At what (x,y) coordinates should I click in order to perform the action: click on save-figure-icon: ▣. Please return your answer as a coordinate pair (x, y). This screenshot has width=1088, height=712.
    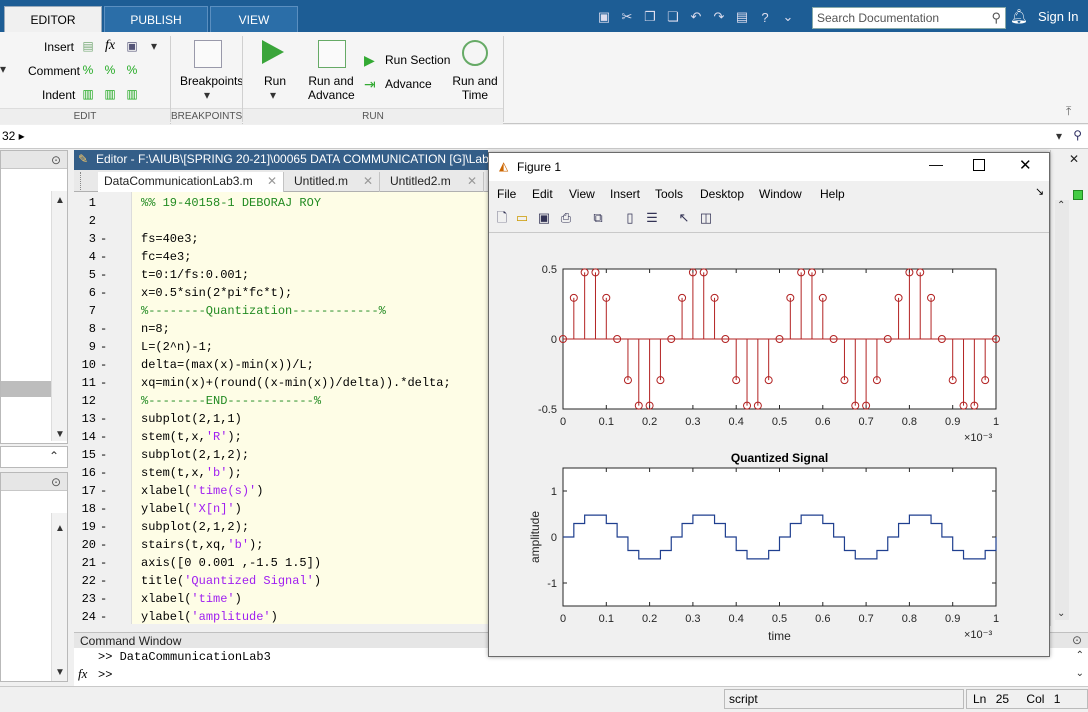
    Looking at the image, I should click on (544, 217).